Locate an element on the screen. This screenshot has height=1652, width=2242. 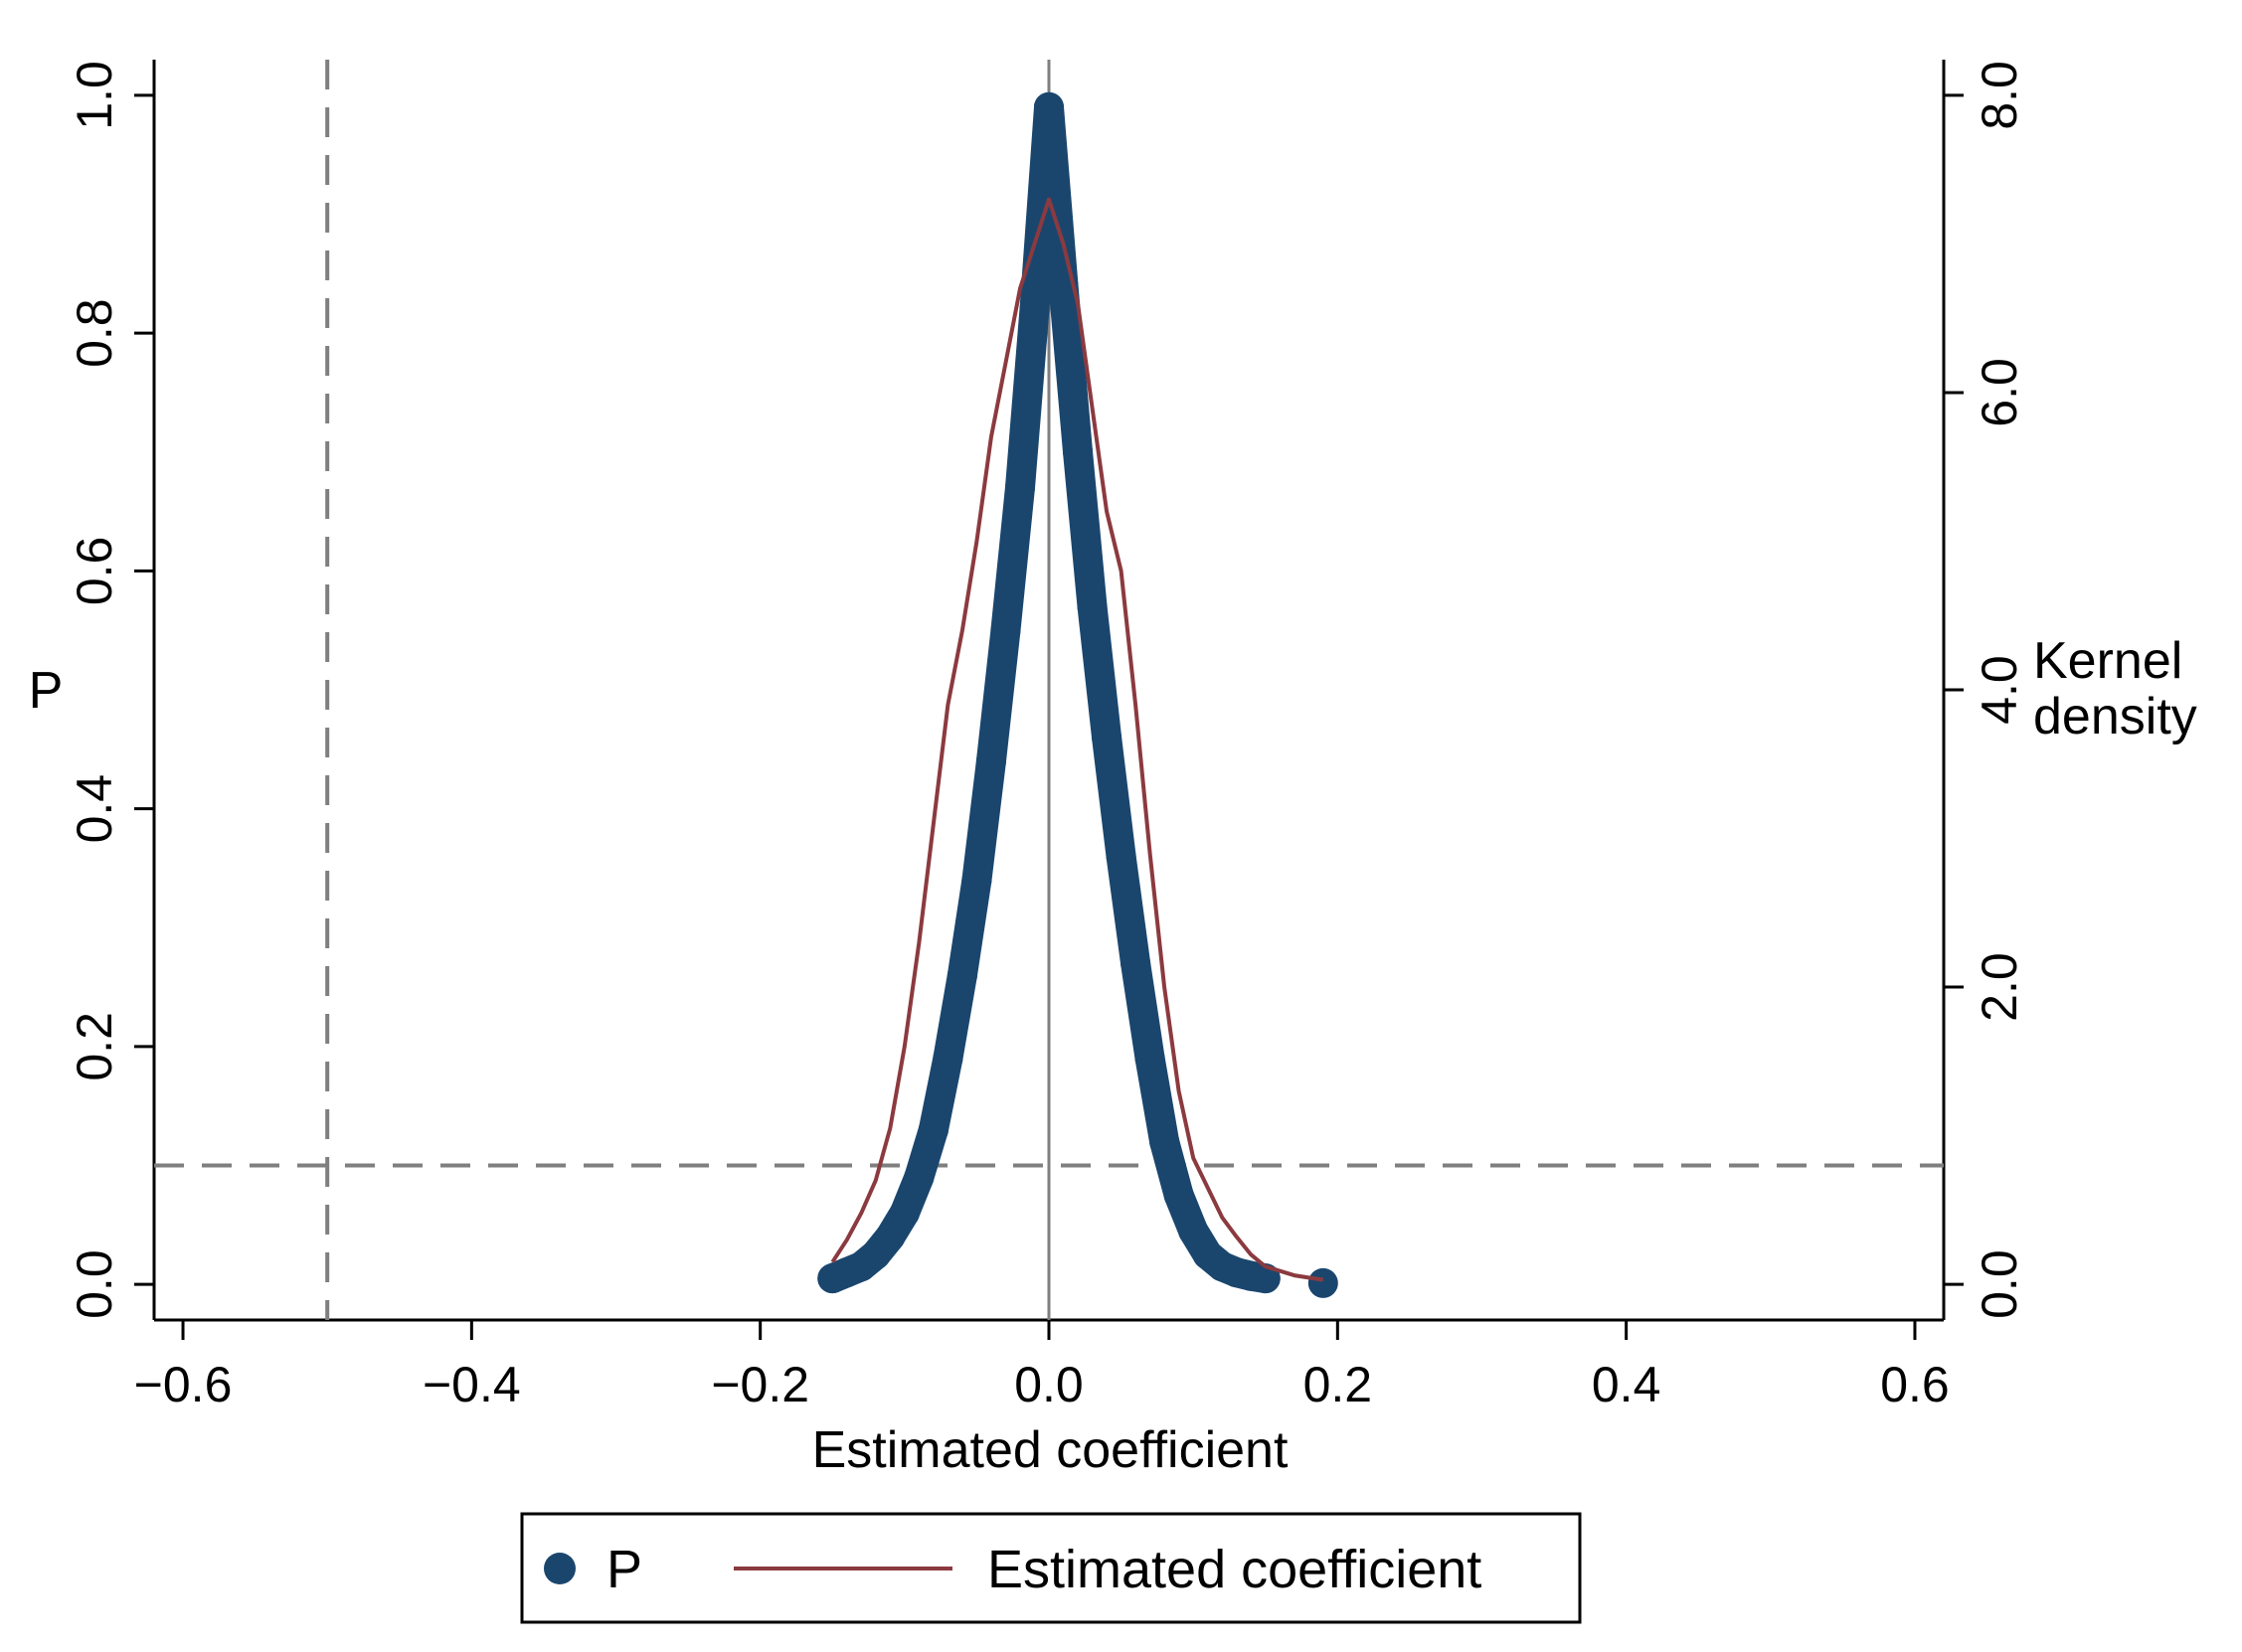
legend-marker-p is located at coordinates (560, 1568).